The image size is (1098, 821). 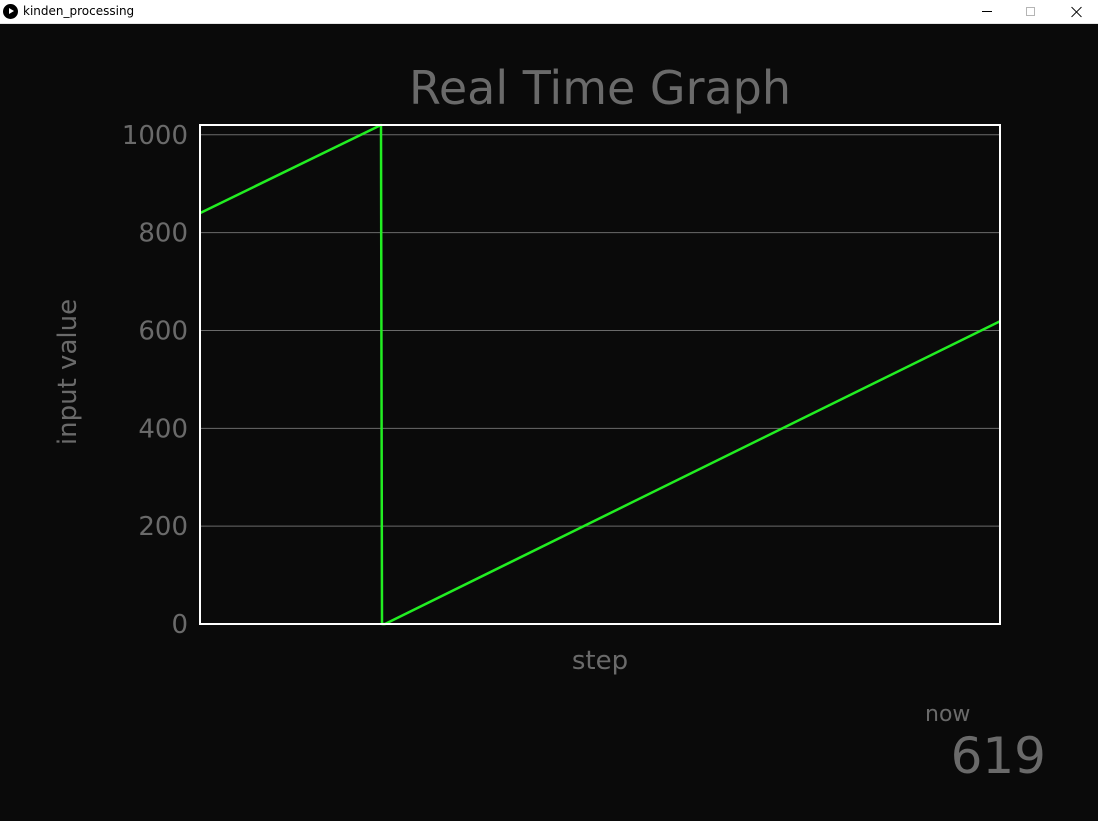 I want to click on now-label: now, so click(x=948, y=714).